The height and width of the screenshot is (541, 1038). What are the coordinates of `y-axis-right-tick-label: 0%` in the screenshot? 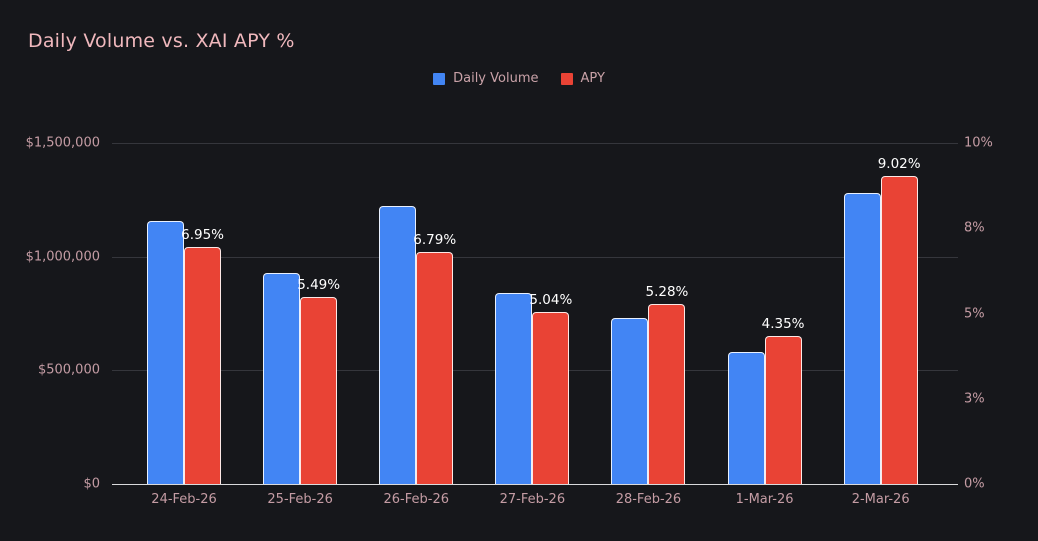 It's located at (974, 484).